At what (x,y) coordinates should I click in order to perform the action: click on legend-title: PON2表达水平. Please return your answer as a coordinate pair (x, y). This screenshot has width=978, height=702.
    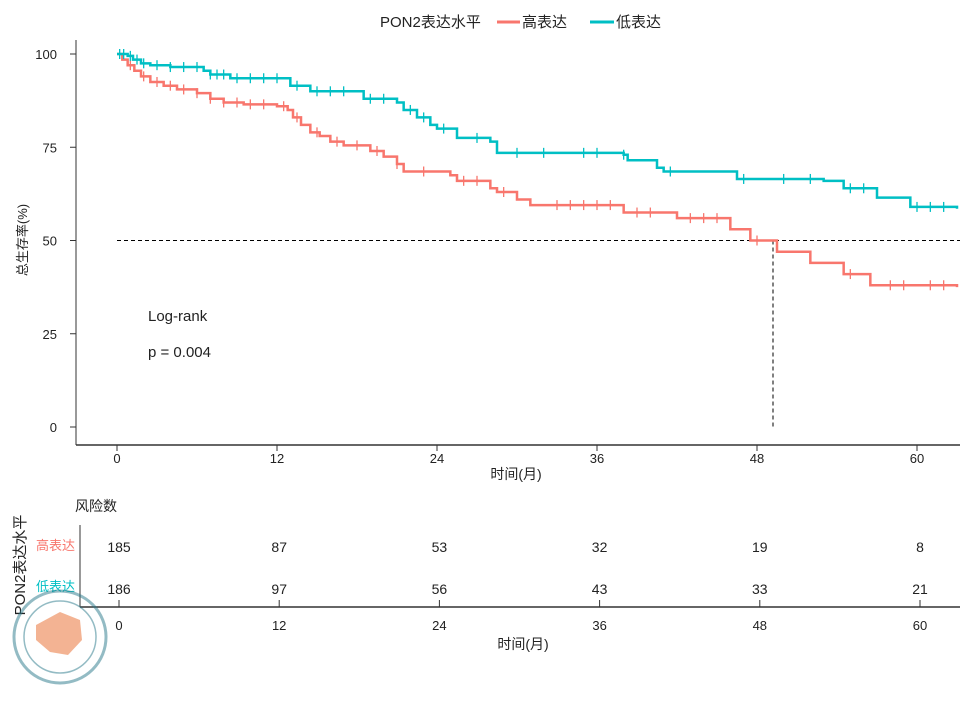
    Looking at the image, I should click on (430, 22).